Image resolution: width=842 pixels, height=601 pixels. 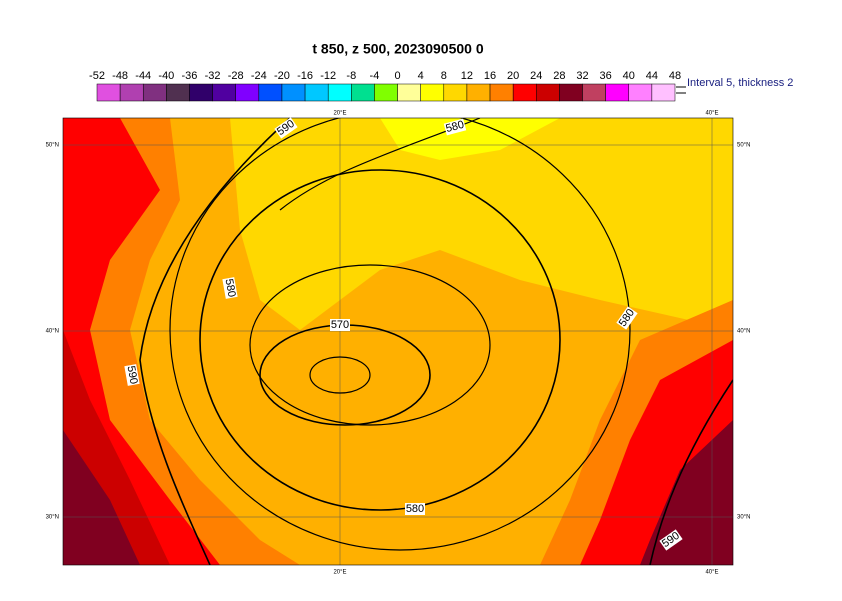 What do you see at coordinates (652, 76) in the screenshot?
I see `colorbar-tick-label: 44` at bounding box center [652, 76].